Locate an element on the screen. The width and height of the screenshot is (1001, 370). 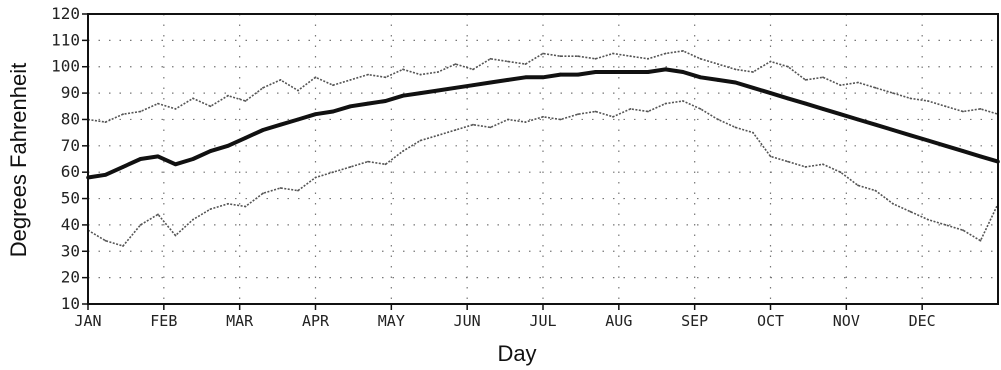
x-tick-label: JUL is located at coordinates (542, 321).